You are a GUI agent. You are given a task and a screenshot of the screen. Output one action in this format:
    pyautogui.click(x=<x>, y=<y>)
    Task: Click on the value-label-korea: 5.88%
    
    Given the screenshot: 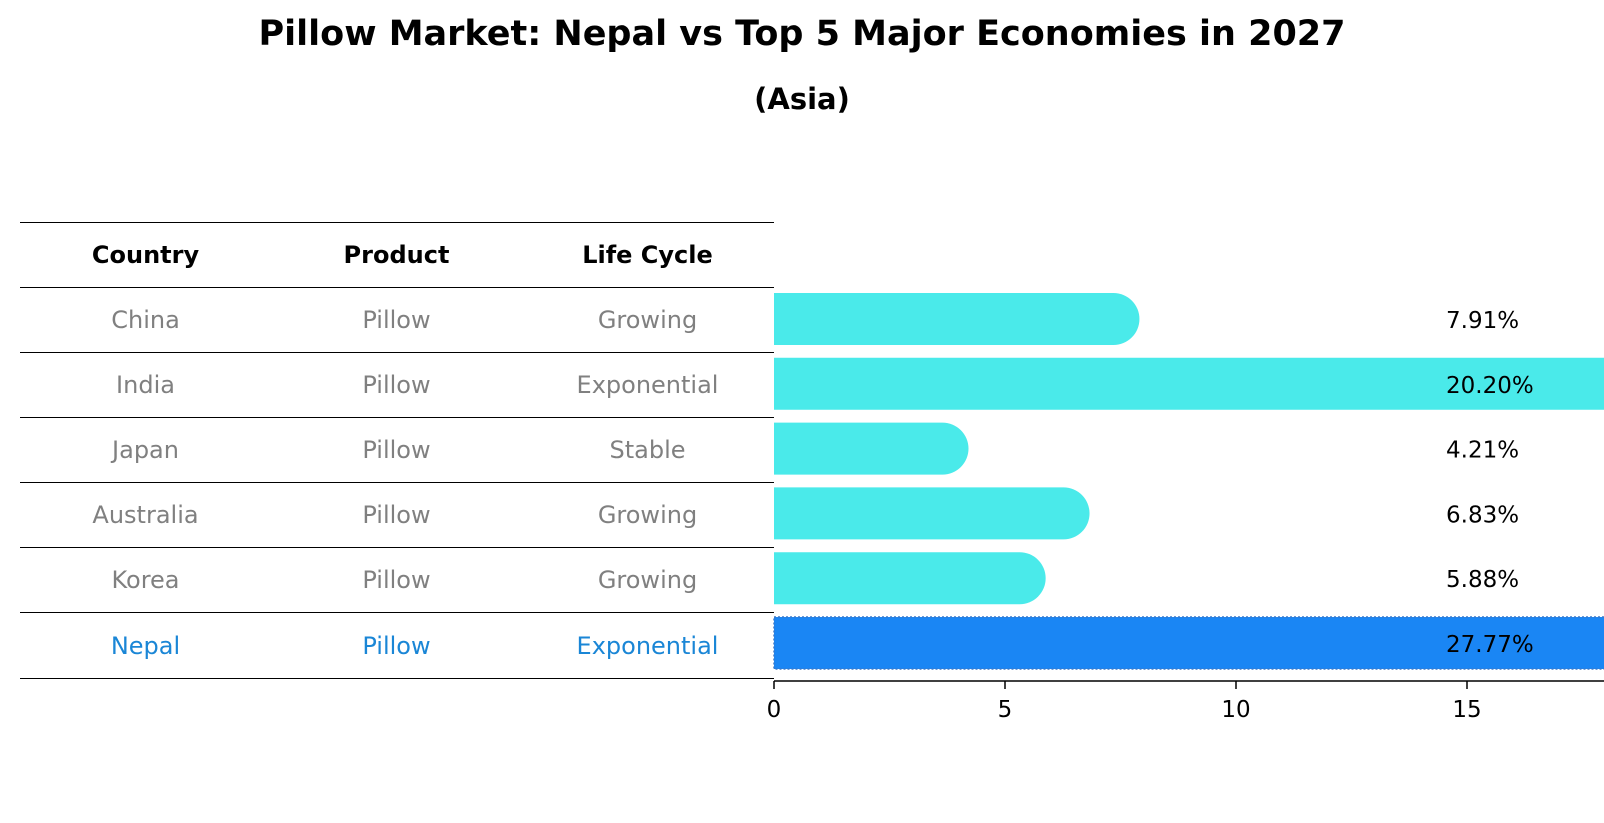 What is the action you would take?
    pyautogui.click(x=1482, y=580)
    